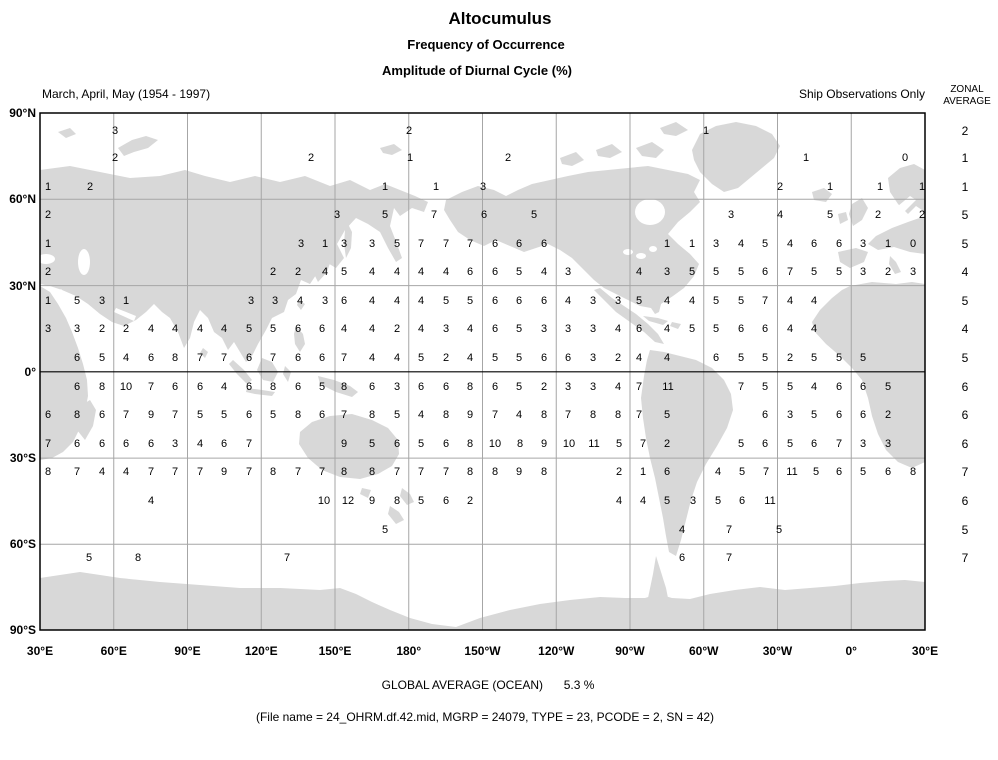 The height and width of the screenshot is (760, 998). What do you see at coordinates (593, 358) in the screenshot?
I see `grid-value-5N: 3` at bounding box center [593, 358].